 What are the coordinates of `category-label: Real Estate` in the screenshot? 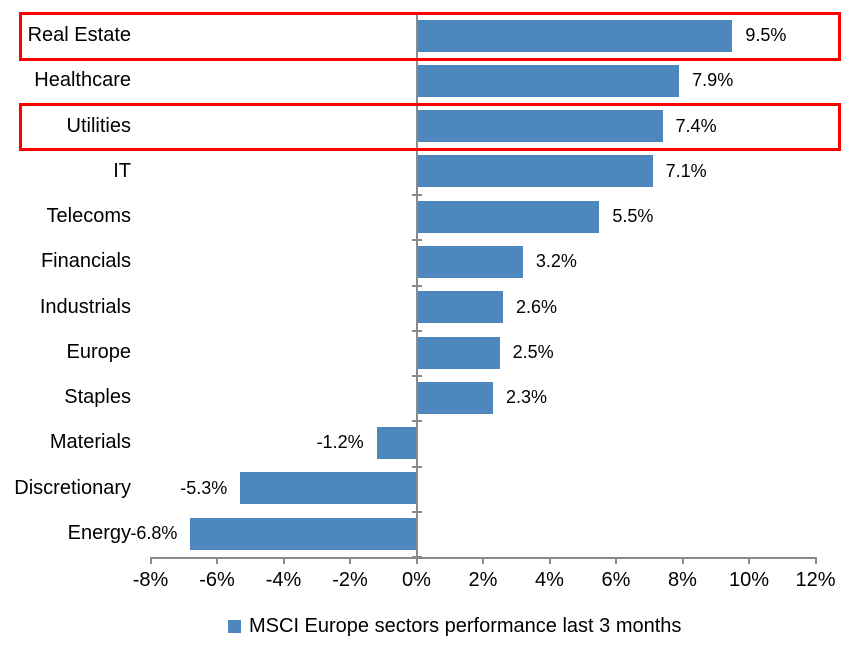 It's located at (79, 35).